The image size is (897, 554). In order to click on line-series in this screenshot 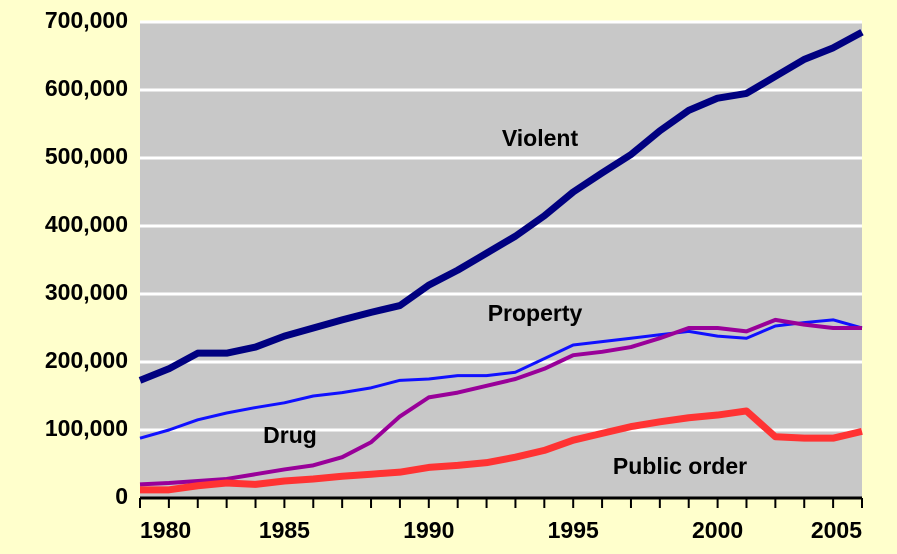, I will do `click(501, 450)`.